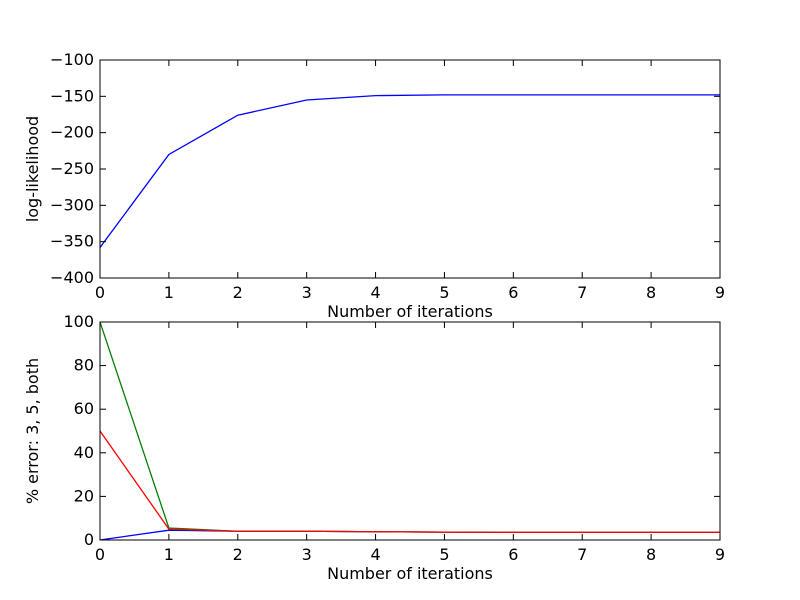  I want to click on y-tick-label: −100, so click(72, 59).